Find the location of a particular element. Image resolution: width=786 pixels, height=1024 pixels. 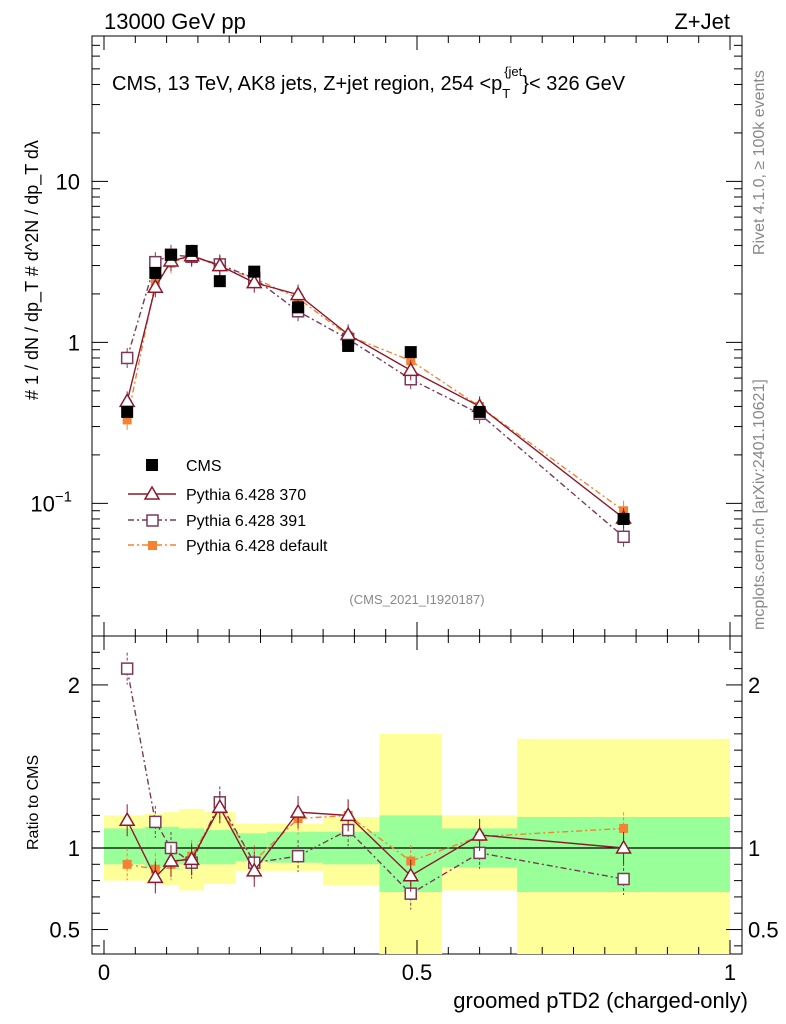

ratio-ytick-label: 1 is located at coordinates (74, 848).